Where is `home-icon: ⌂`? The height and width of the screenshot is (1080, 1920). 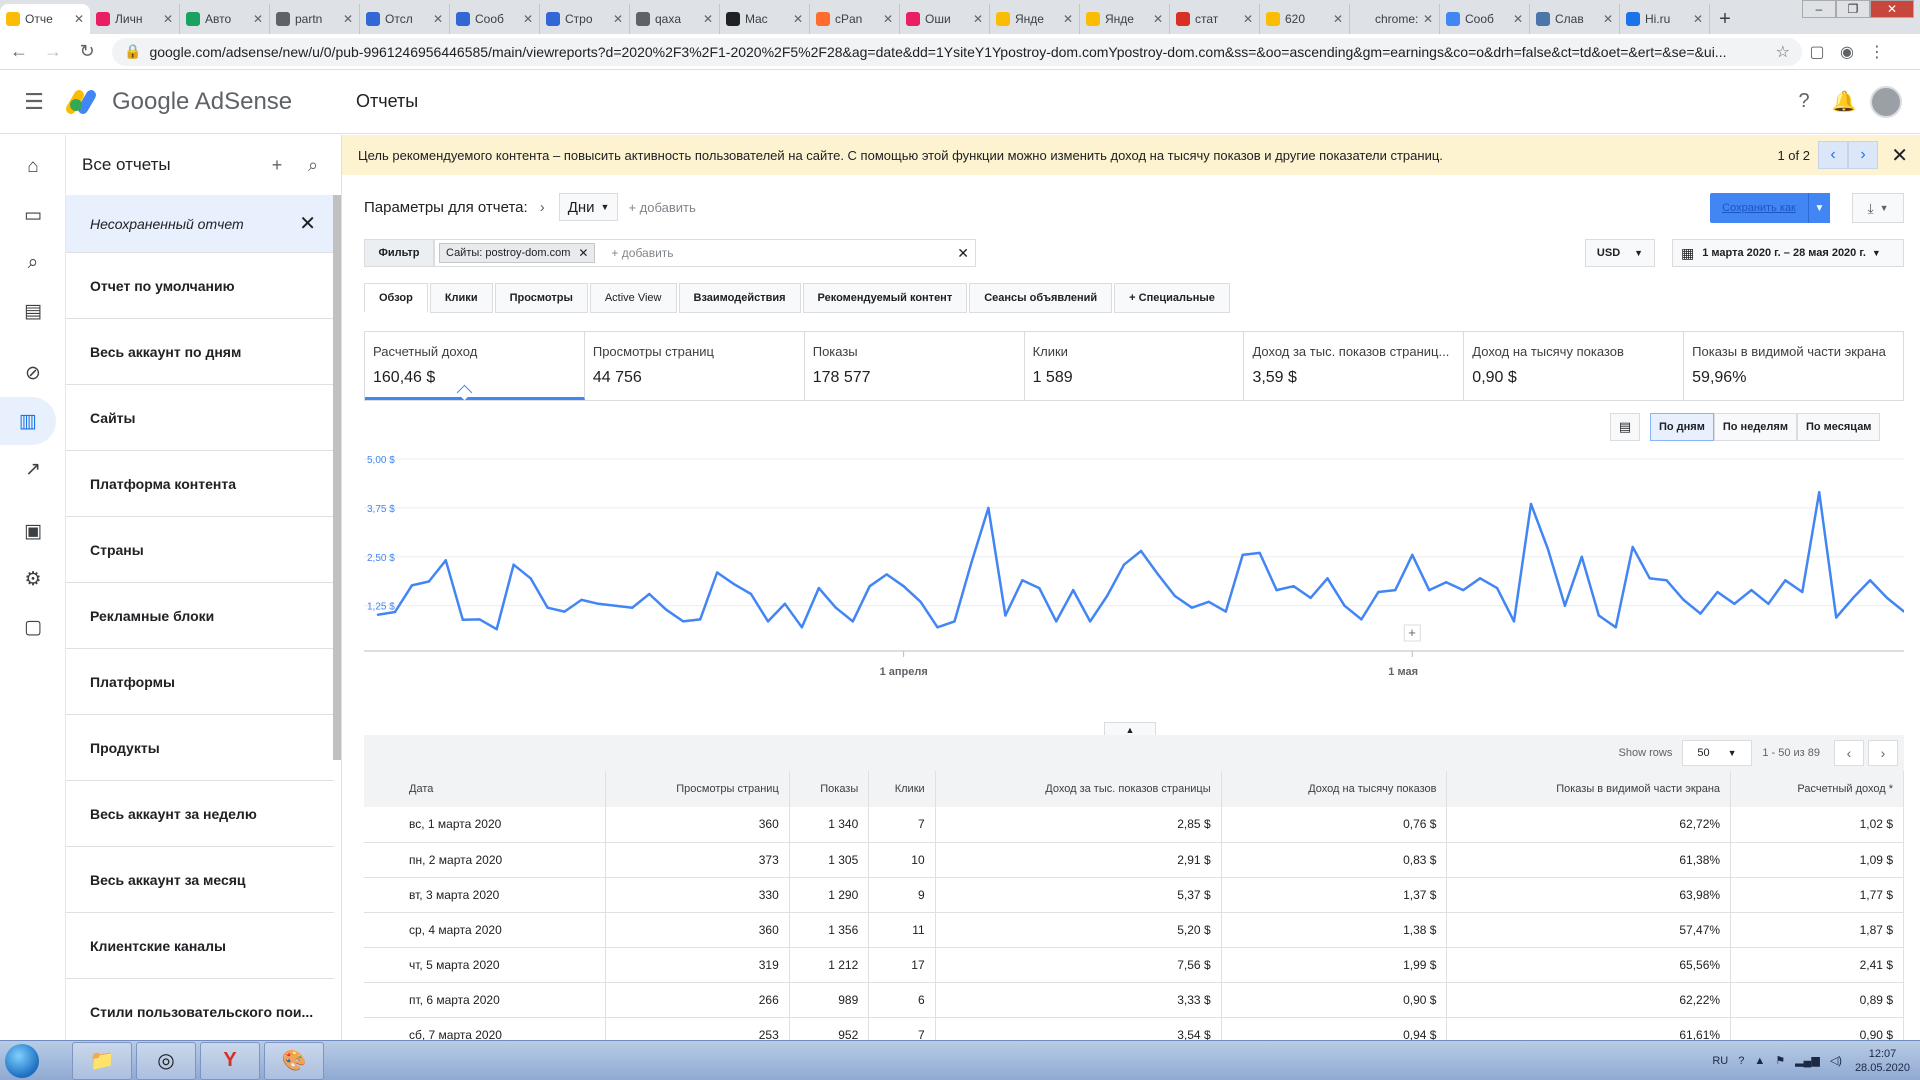
home-icon: ⌂ is located at coordinates (33, 166).